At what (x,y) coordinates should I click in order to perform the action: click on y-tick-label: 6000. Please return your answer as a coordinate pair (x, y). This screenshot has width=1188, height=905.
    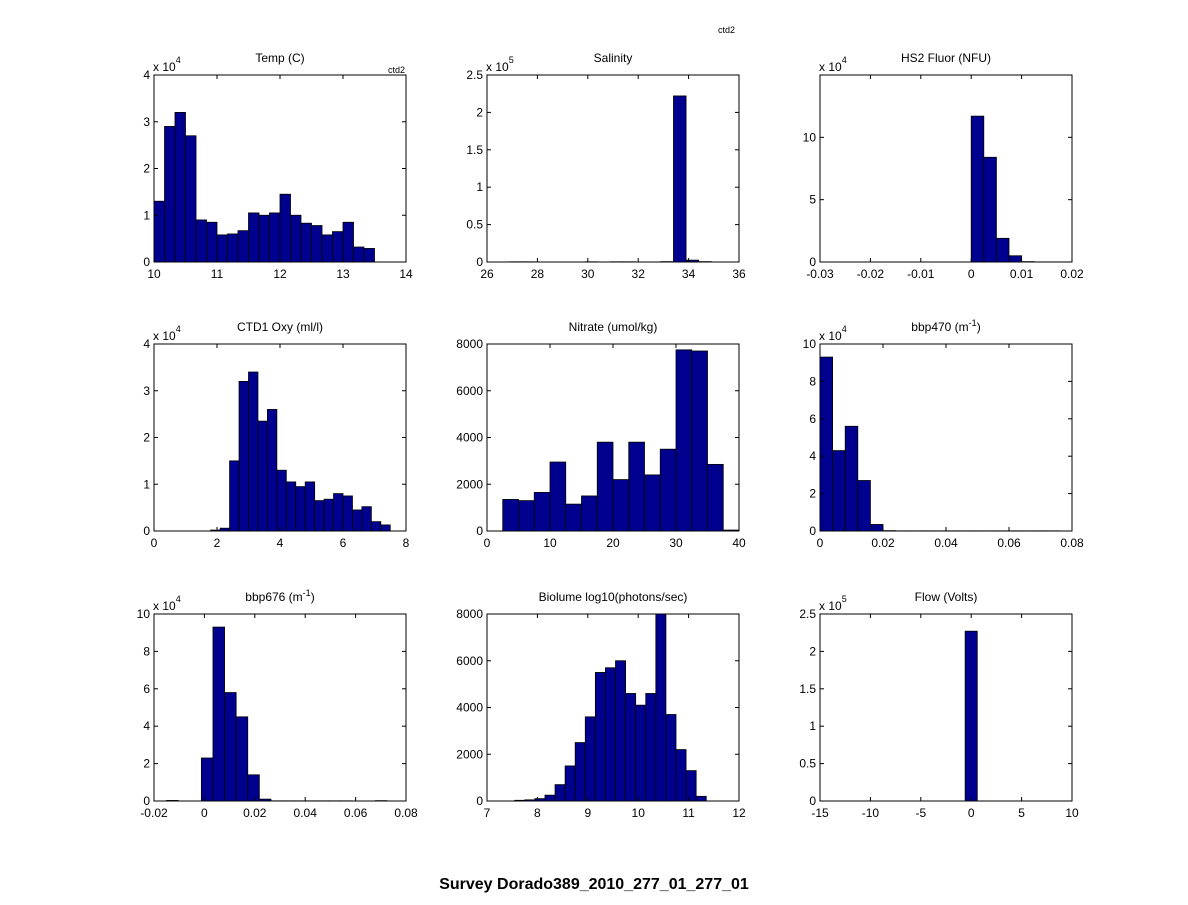
    Looking at the image, I should click on (469, 391).